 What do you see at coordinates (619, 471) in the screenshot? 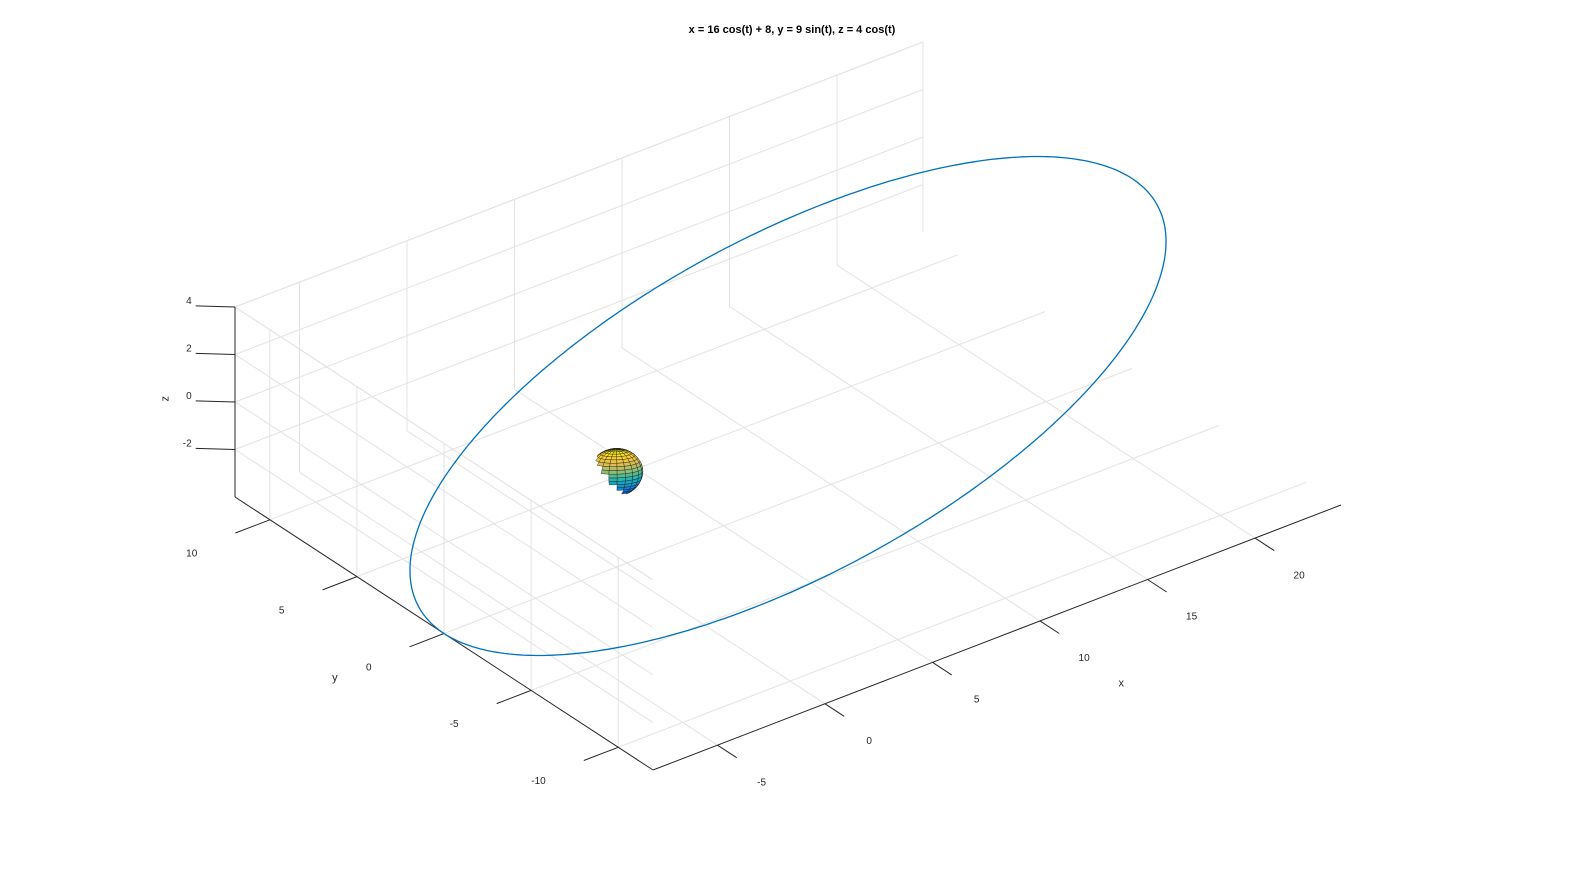
I see `sphere-surface` at bounding box center [619, 471].